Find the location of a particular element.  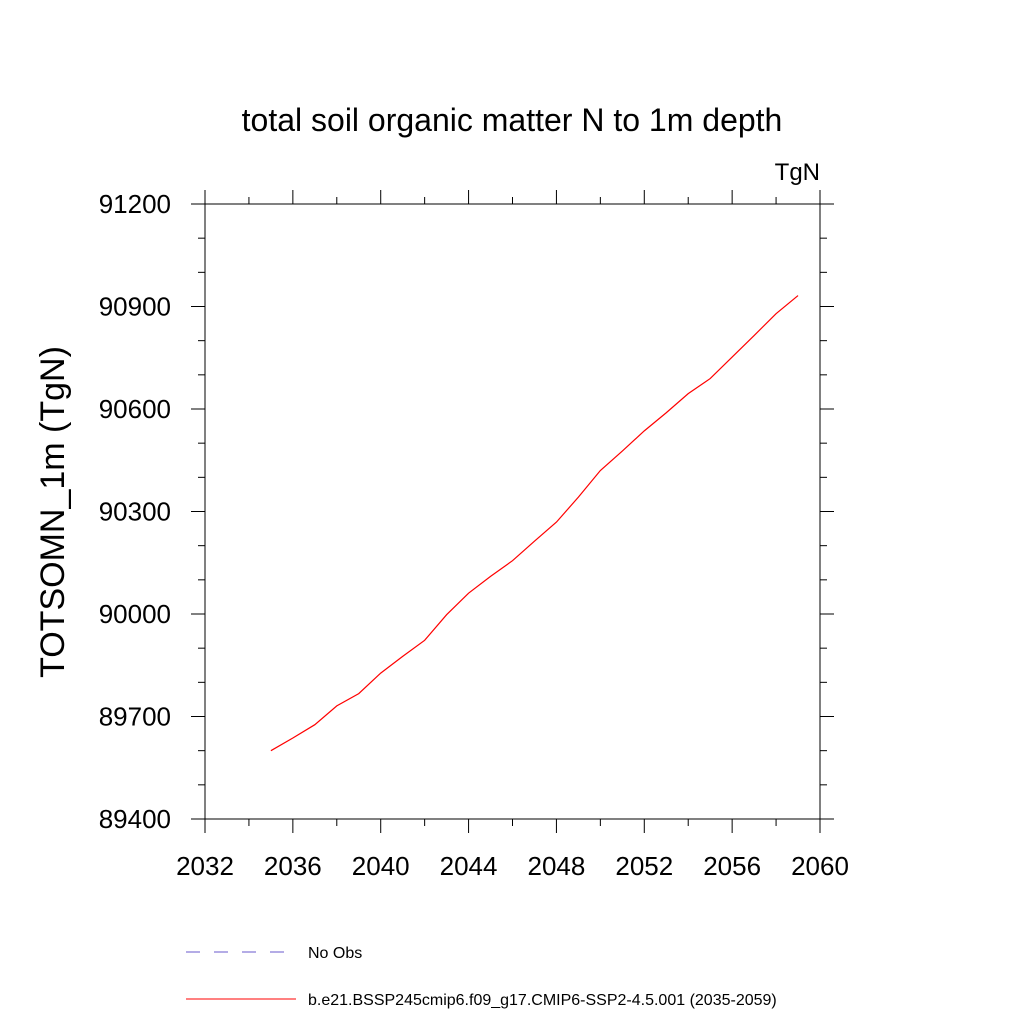

x-tick-label: 2032 is located at coordinates (205, 866).